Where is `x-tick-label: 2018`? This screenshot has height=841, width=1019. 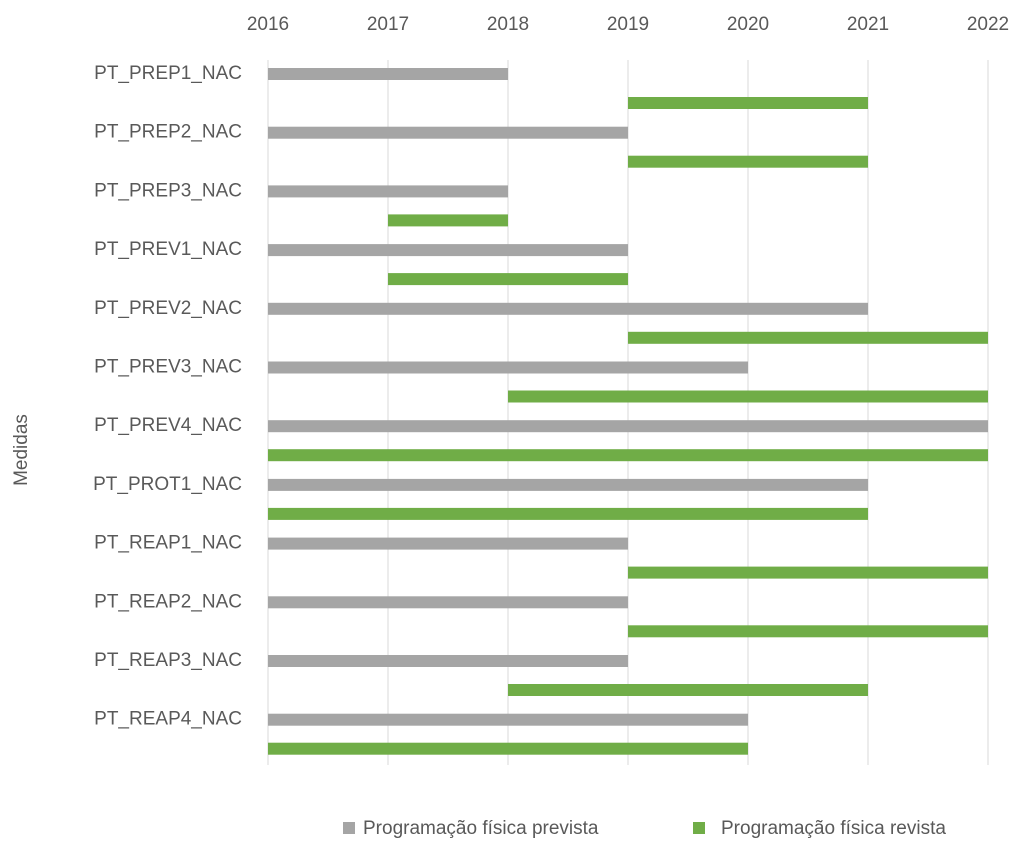
x-tick-label: 2018 is located at coordinates (508, 24).